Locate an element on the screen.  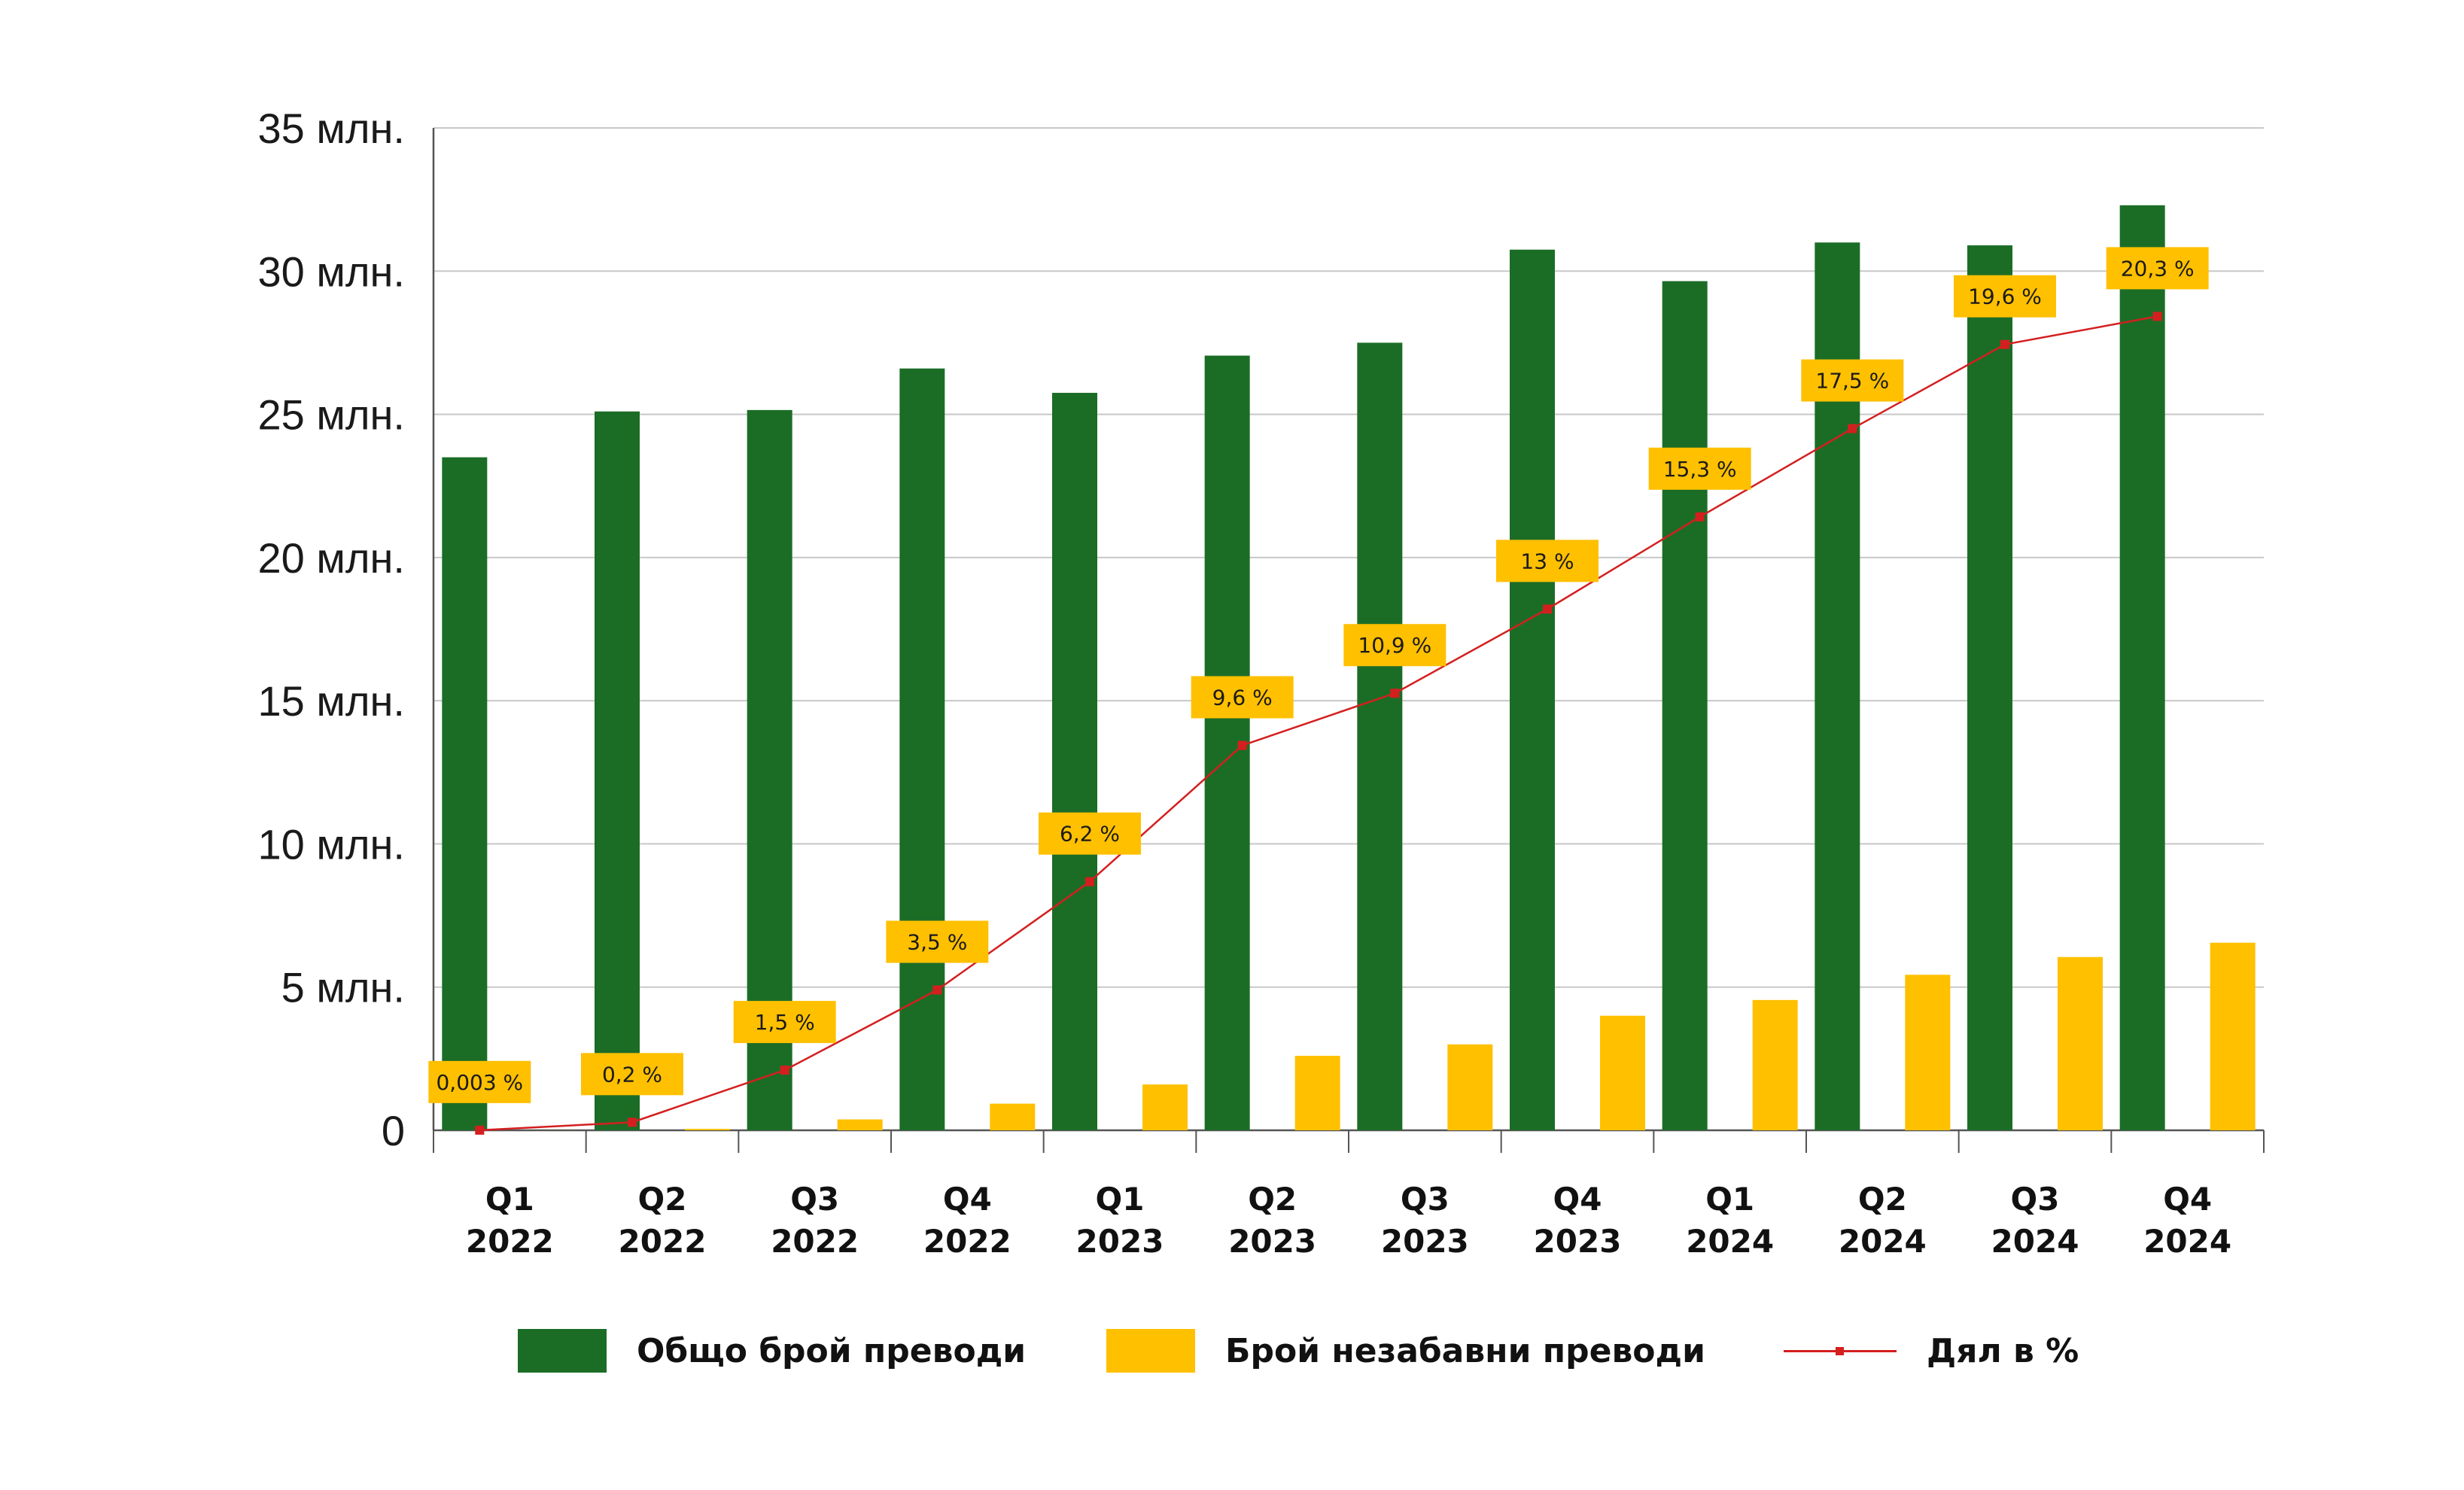
legend-item-total: Общо брой преводи is located at coordinates (772, 1351).